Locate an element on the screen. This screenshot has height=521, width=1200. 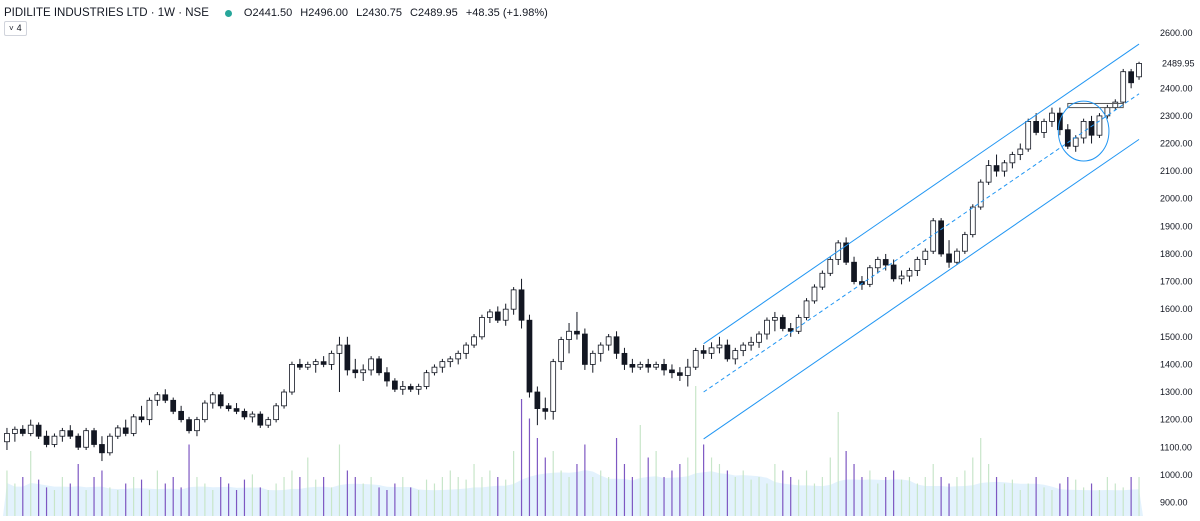
low-value: L2430.75 is located at coordinates (379, 13).